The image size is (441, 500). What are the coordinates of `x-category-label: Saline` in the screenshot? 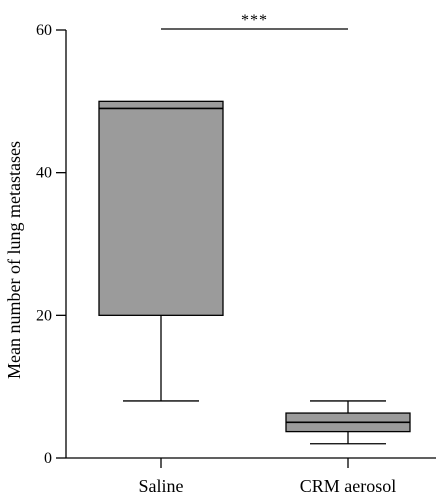 It's located at (161, 486).